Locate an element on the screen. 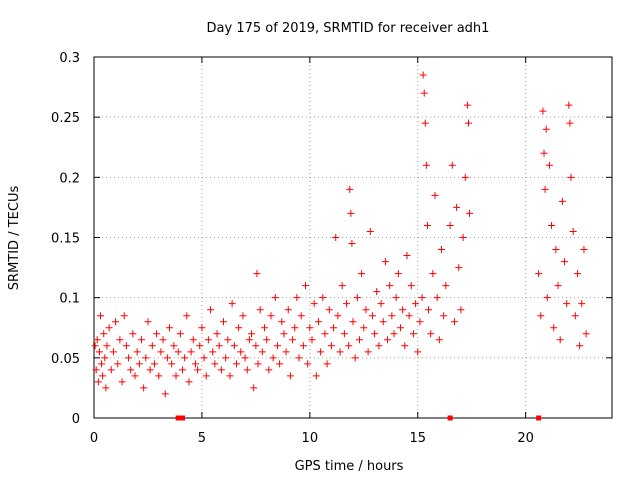 The height and width of the screenshot is (480, 640). y-tick-label: 0.2 is located at coordinates (69, 178).